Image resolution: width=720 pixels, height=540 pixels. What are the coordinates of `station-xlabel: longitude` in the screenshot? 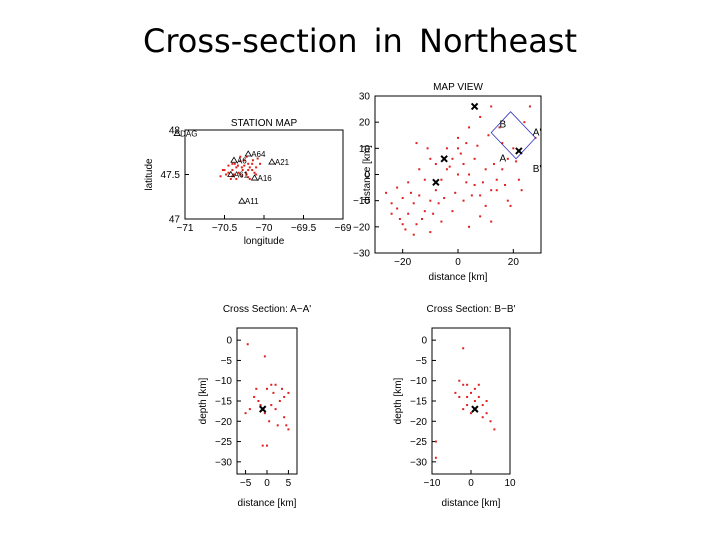 It's located at (264, 241).